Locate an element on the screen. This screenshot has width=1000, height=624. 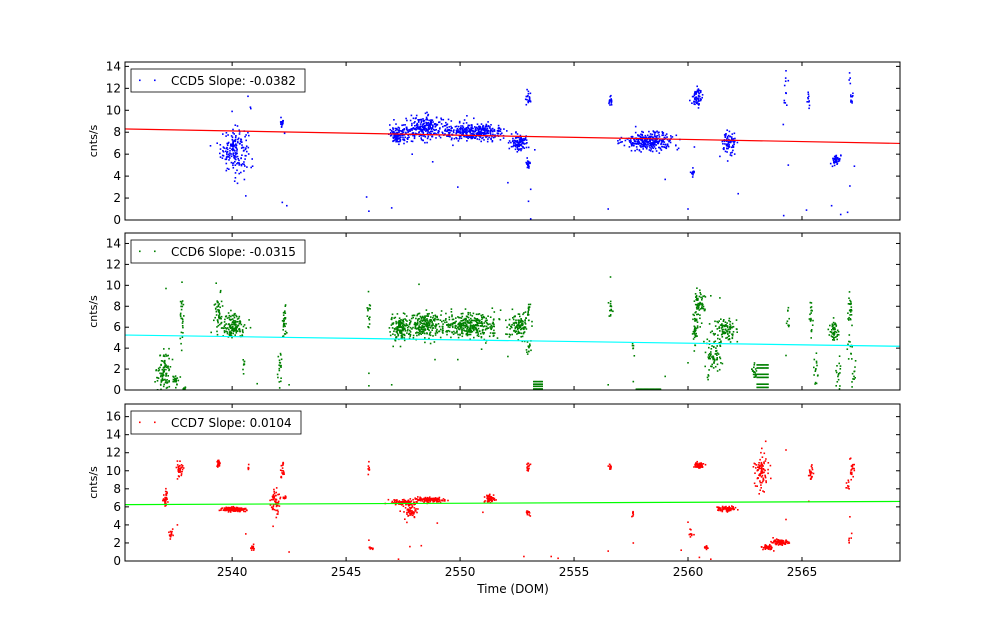
legend-marker is located at coordinates (155, 251).